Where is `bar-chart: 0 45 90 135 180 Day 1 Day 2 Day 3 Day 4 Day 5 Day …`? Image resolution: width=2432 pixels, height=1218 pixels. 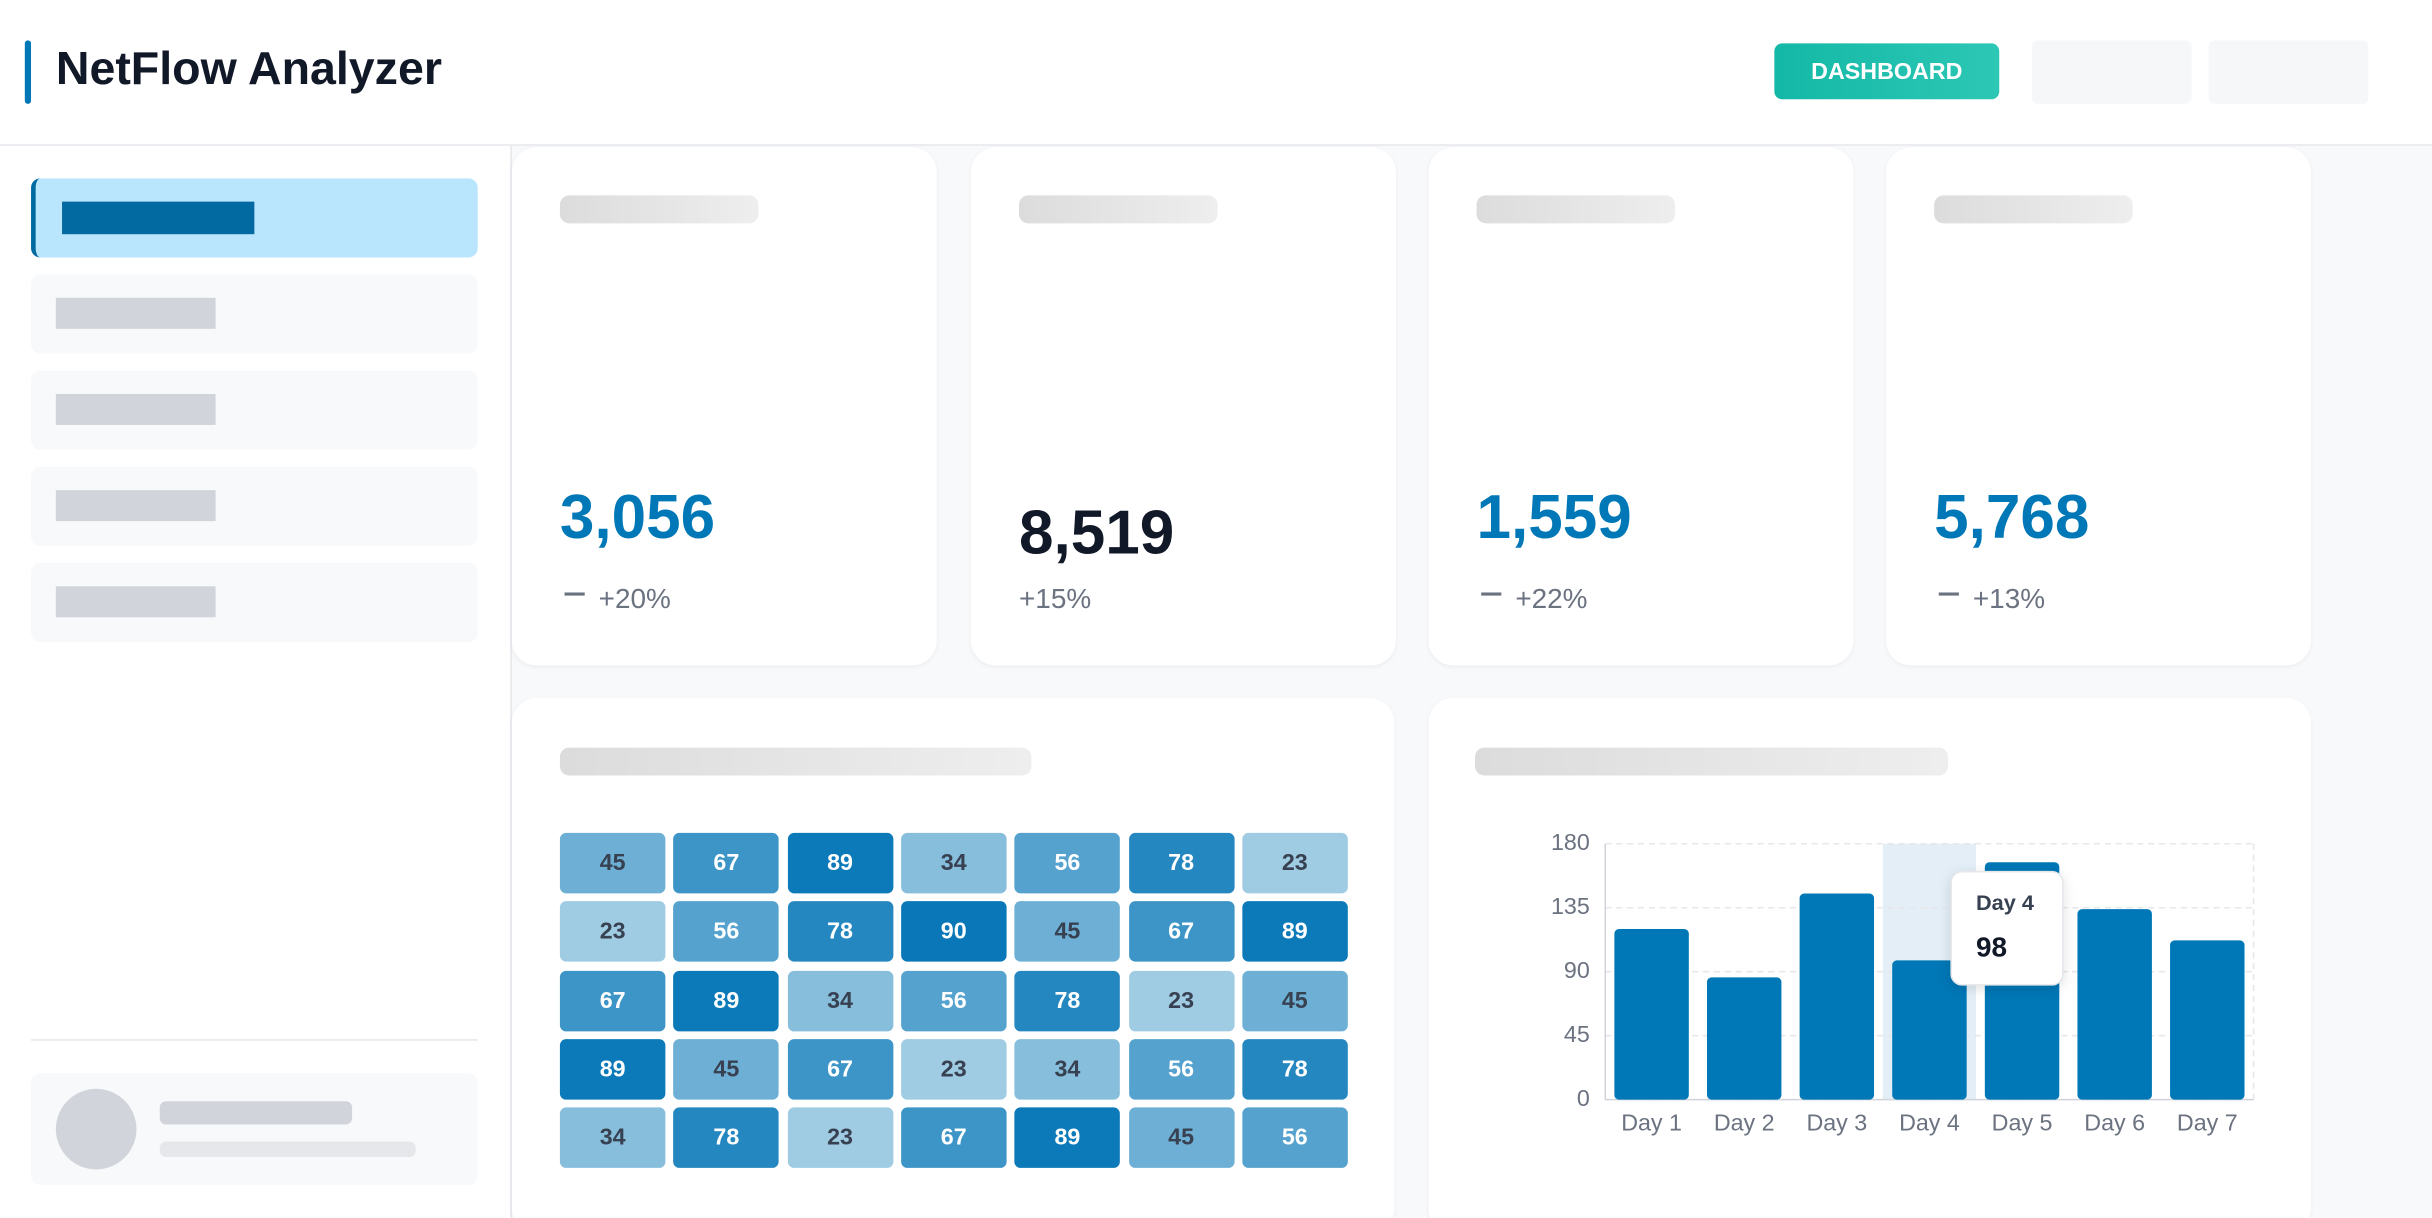 bar-chart: 0 45 90 135 180 Day 1 Day 2 Day 3 Day 4 Day 5 Day … is located at coordinates (1903, 982).